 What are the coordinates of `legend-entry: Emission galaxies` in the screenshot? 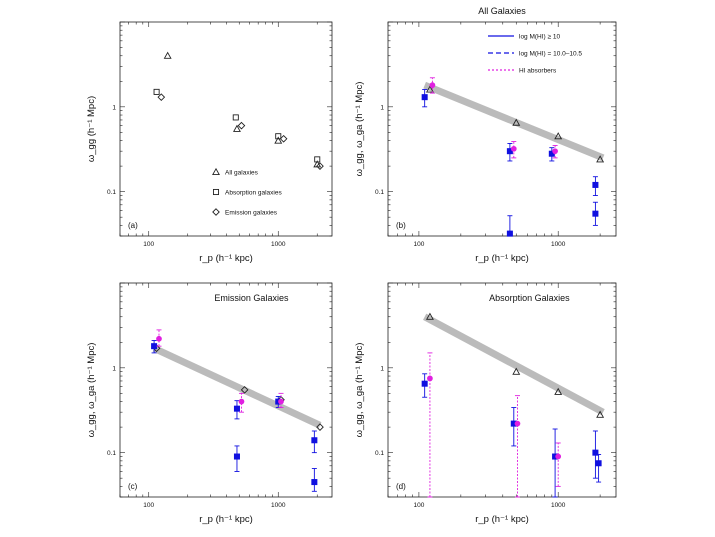 It's located at (251, 213).